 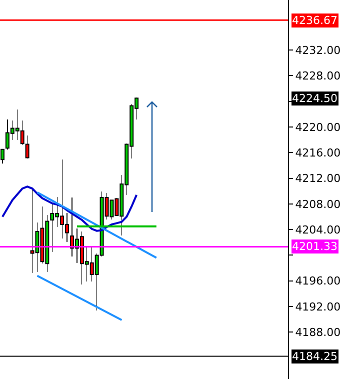 What do you see at coordinates (318, 204) in the screenshot?
I see `y-tick-label: 4208.00` at bounding box center [318, 204].